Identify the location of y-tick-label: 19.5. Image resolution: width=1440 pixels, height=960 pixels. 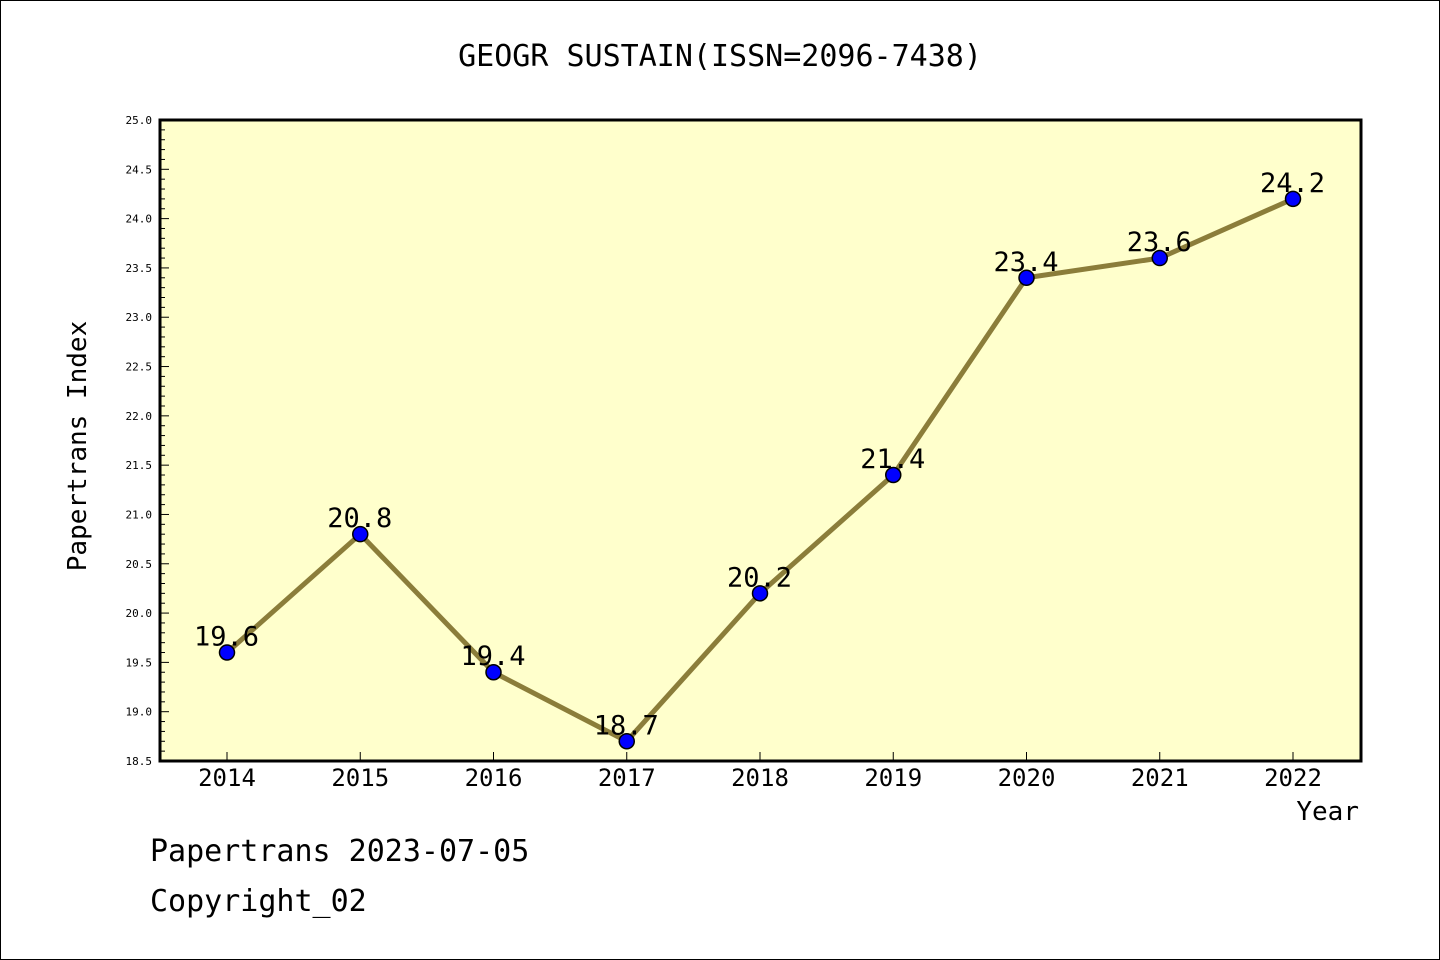
(139, 662).